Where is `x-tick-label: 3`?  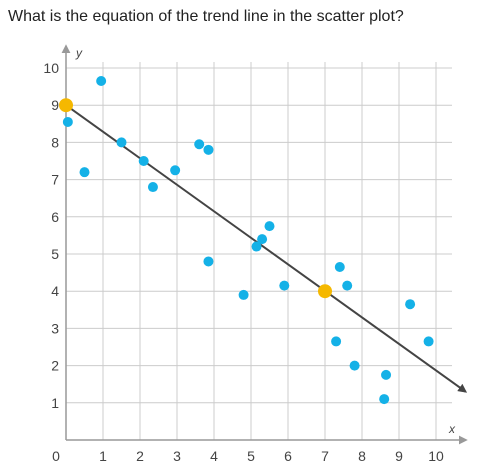
x-tick-label: 3 is located at coordinates (177, 456).